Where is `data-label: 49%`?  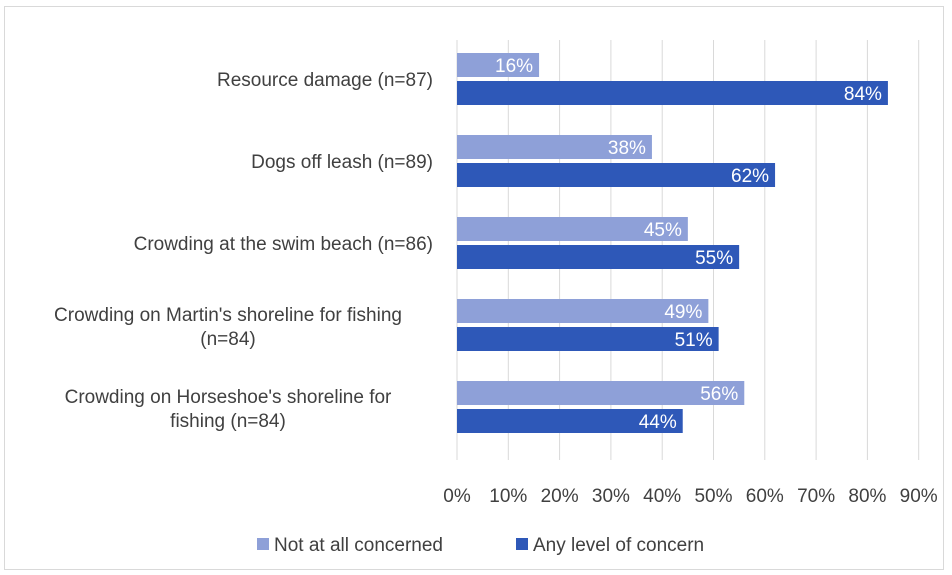
data-label: 49% is located at coordinates (683, 312).